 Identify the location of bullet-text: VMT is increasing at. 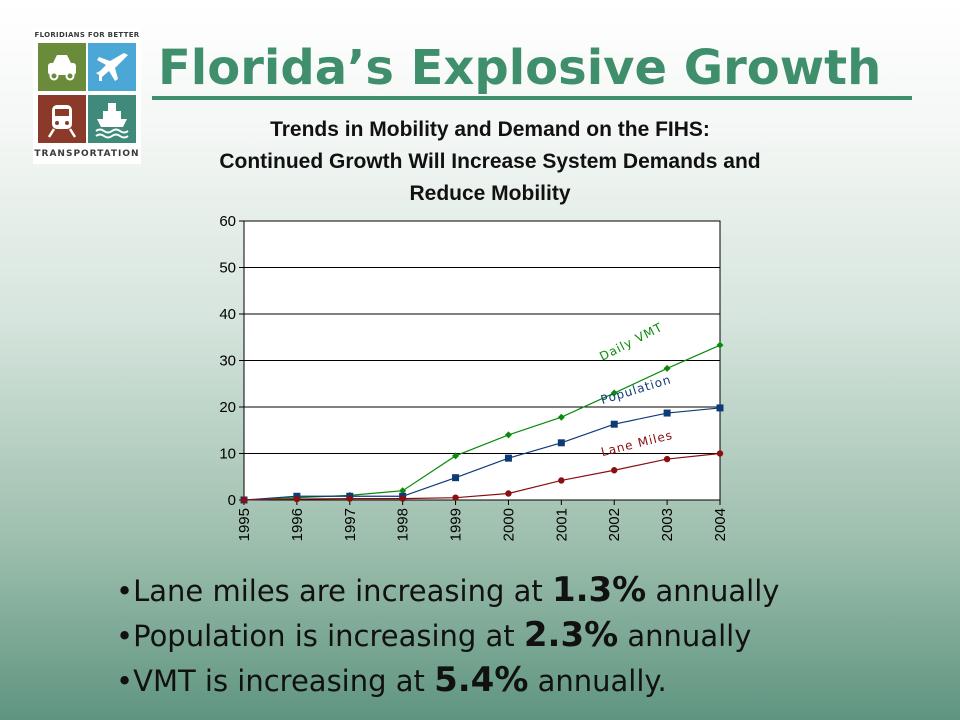
(284, 681).